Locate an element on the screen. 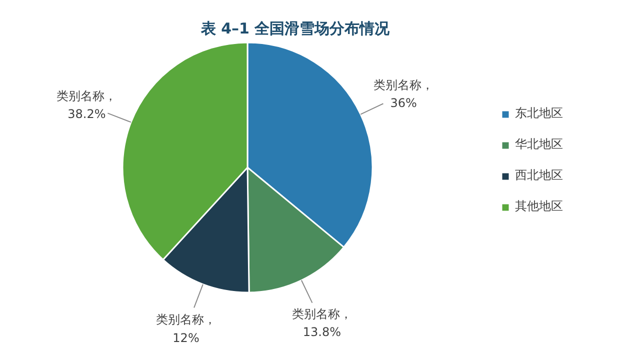  legend-label: 东北地区 is located at coordinates (539, 113).